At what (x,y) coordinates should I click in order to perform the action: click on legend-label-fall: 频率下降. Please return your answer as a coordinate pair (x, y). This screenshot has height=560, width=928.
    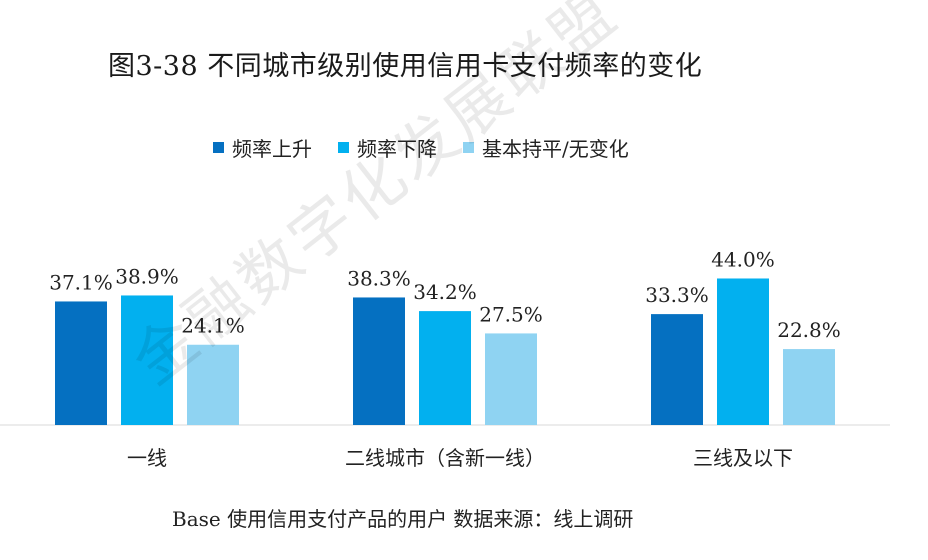
    Looking at the image, I should click on (397, 148).